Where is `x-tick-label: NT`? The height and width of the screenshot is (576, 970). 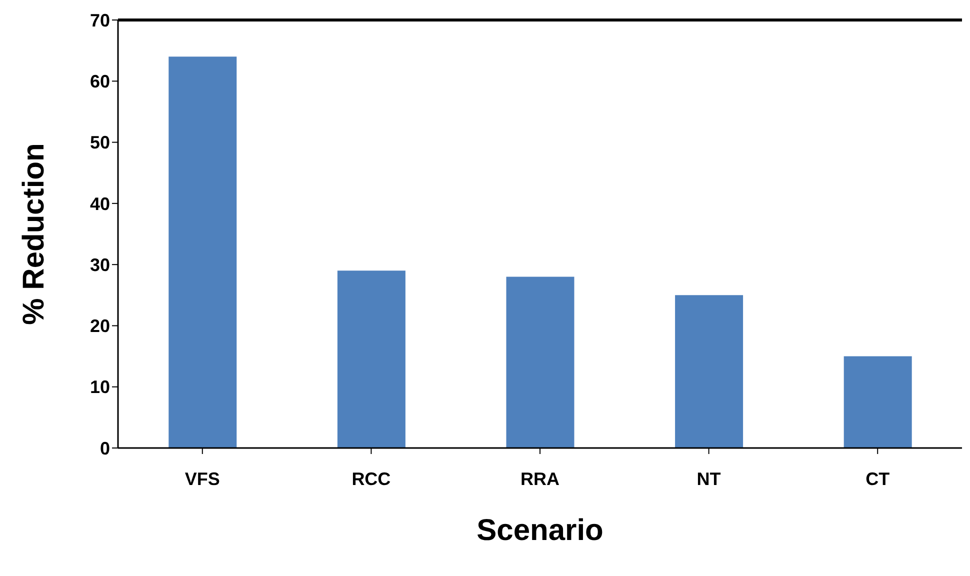
x-tick-label: NT is located at coordinates (708, 478).